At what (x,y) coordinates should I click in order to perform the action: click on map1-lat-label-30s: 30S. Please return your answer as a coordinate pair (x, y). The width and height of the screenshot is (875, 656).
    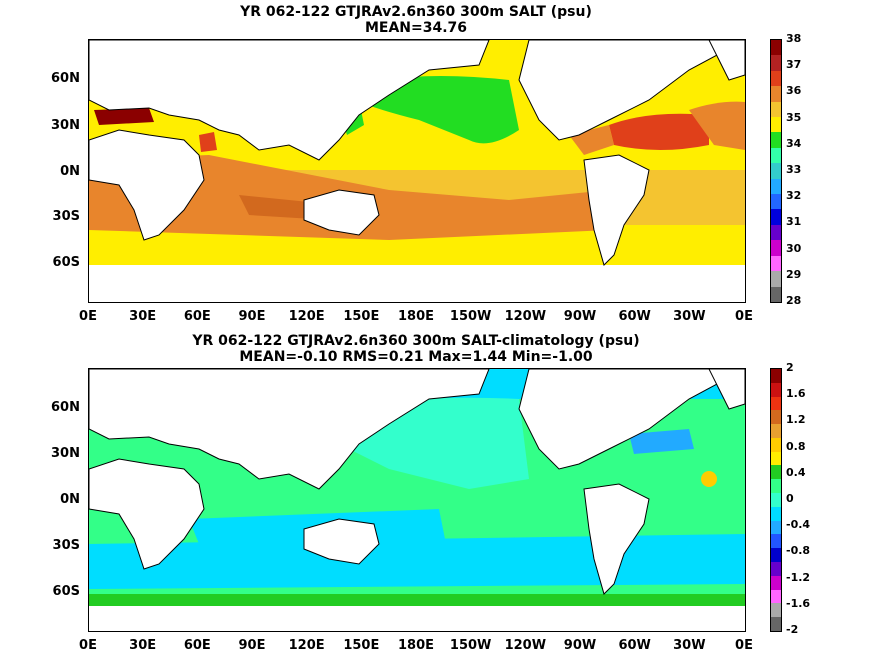
    Looking at the image, I should click on (66, 216).